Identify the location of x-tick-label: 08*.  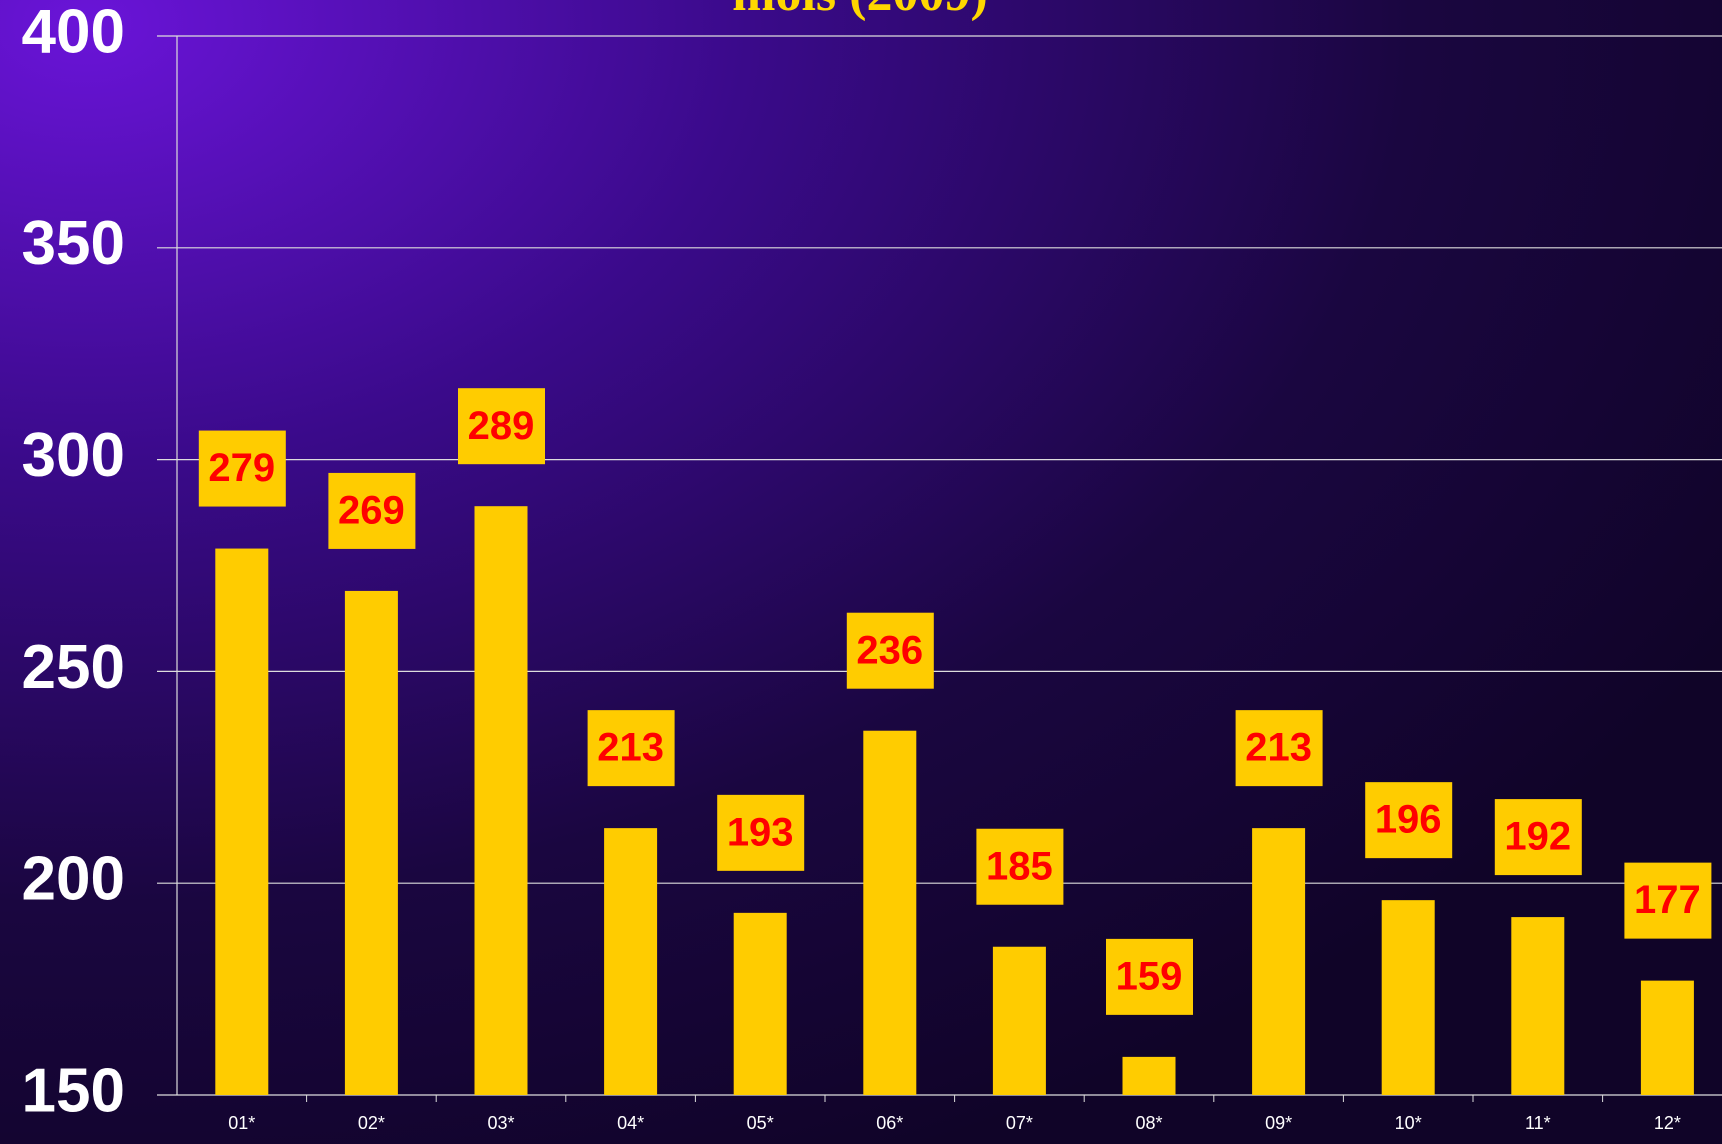
(1148, 1123).